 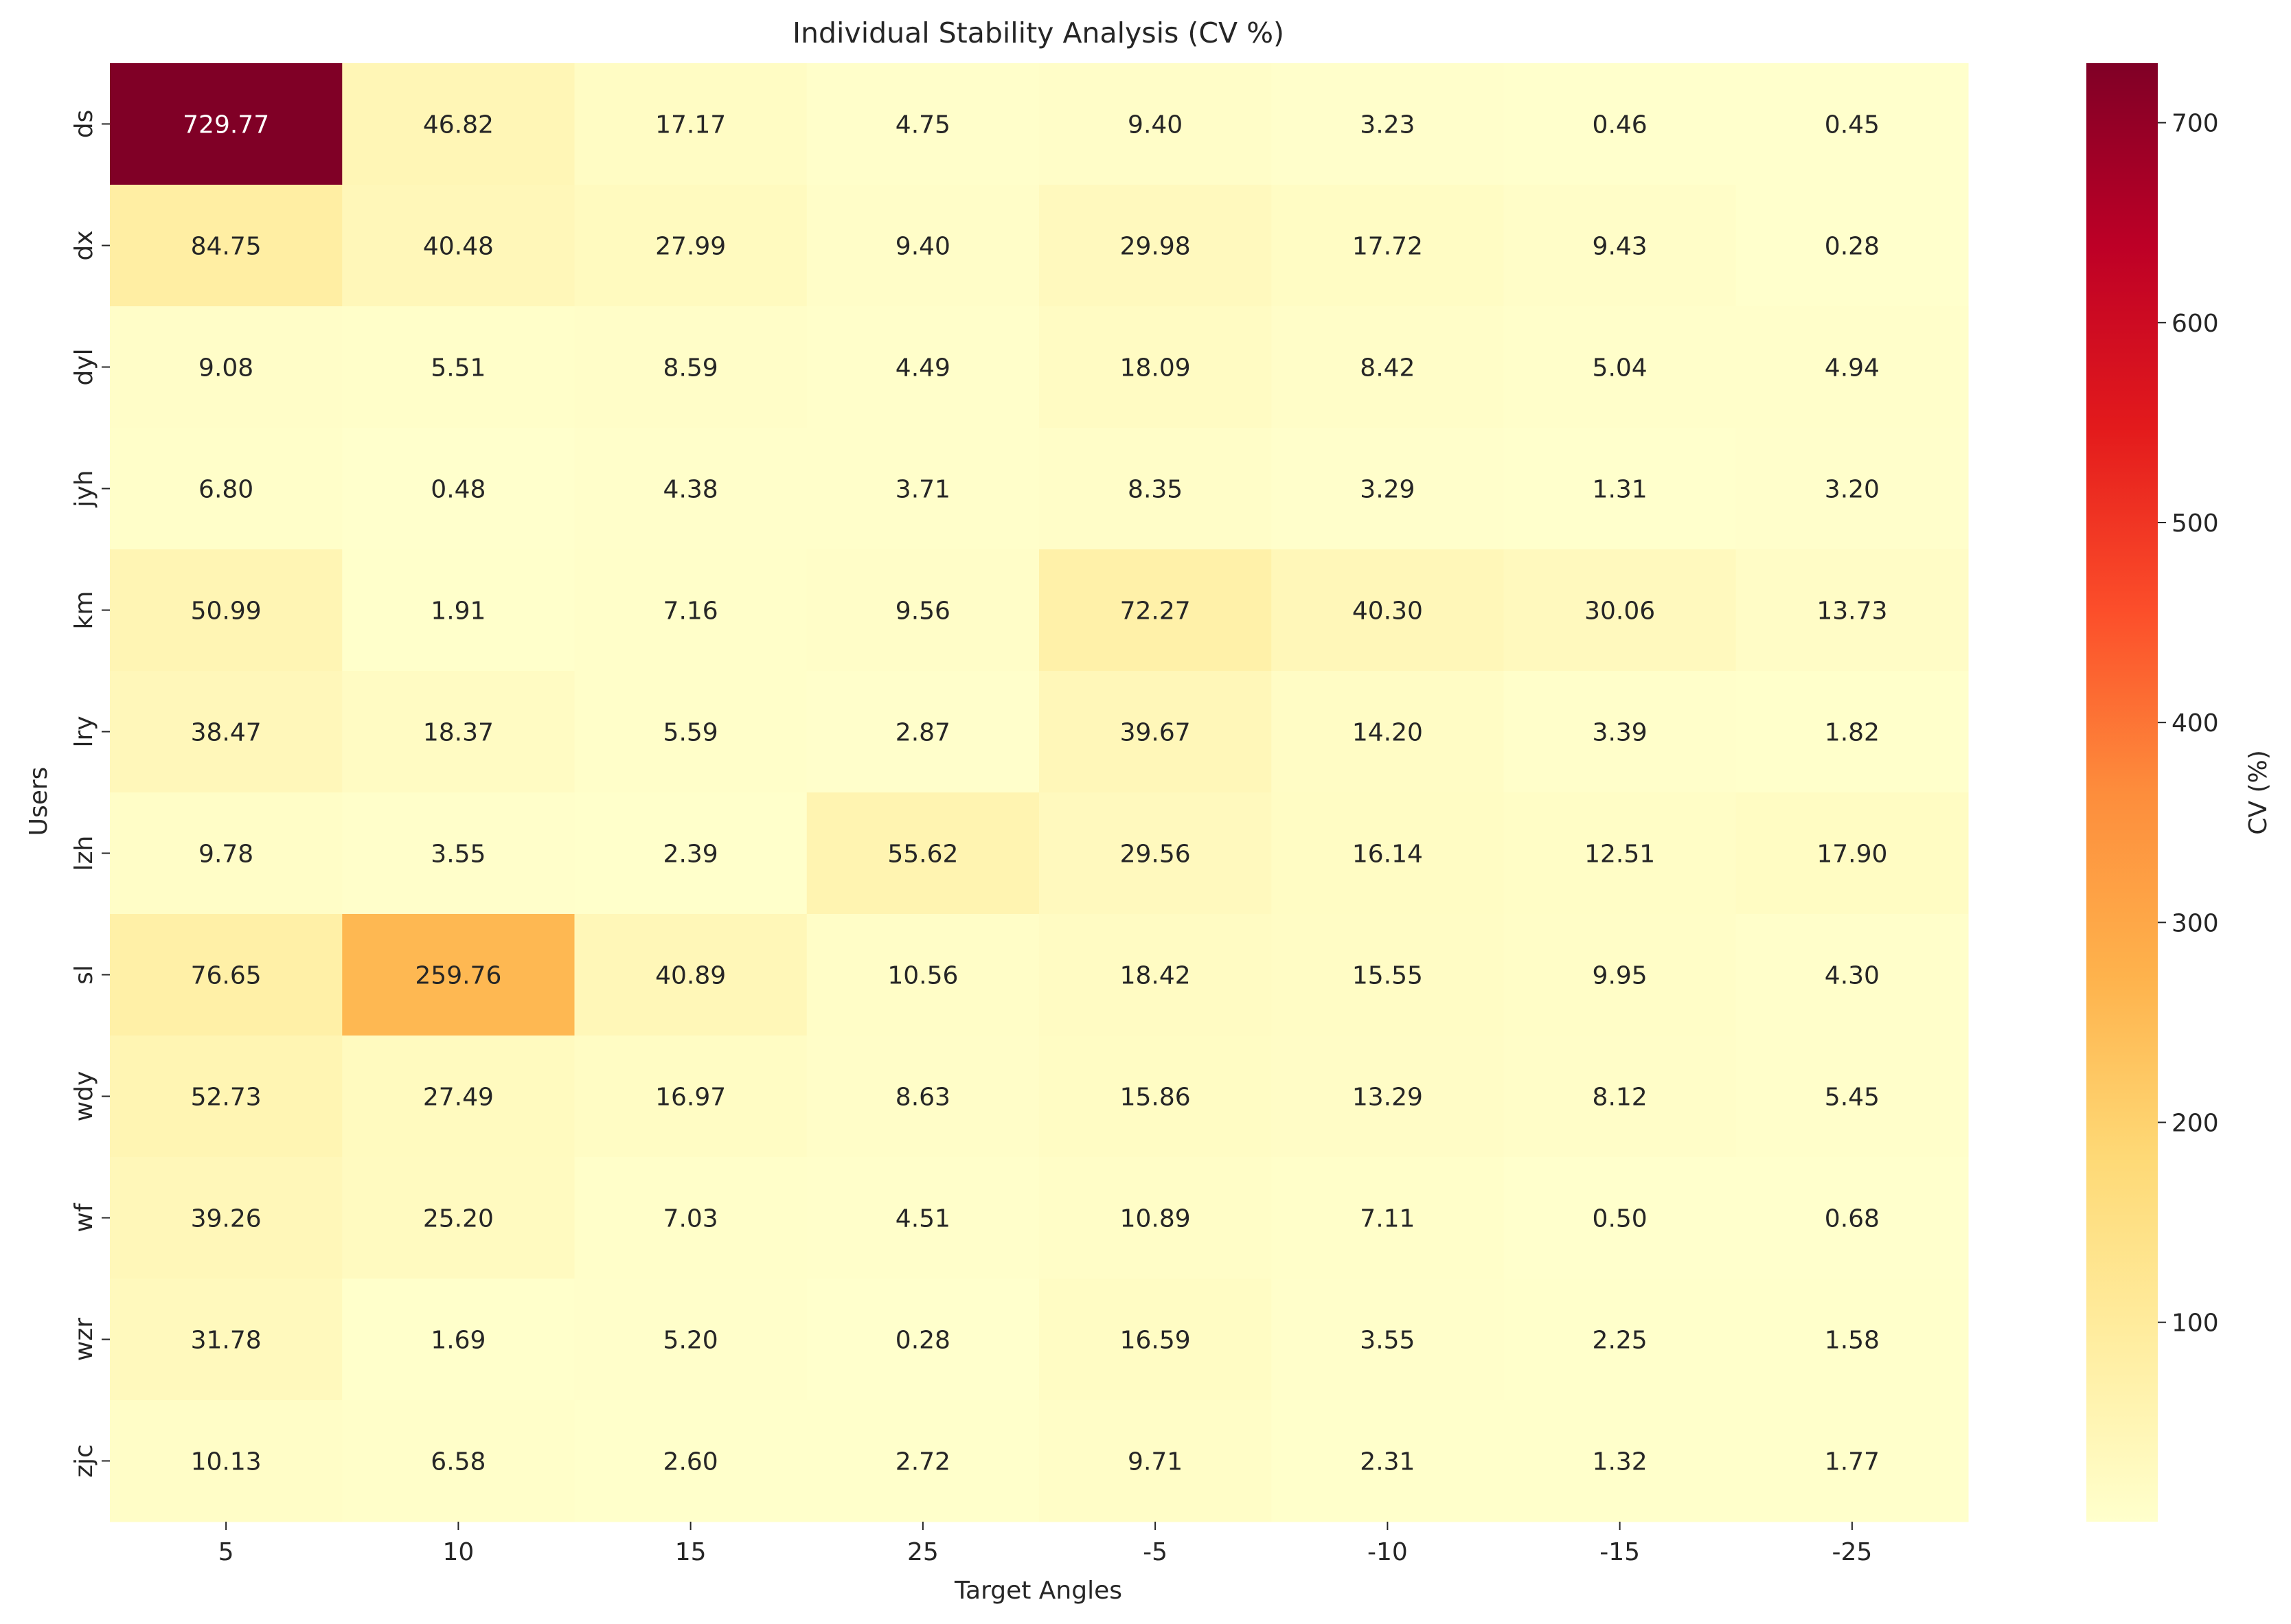 I want to click on cell-value-label: 15.86, so click(x=1155, y=1098).